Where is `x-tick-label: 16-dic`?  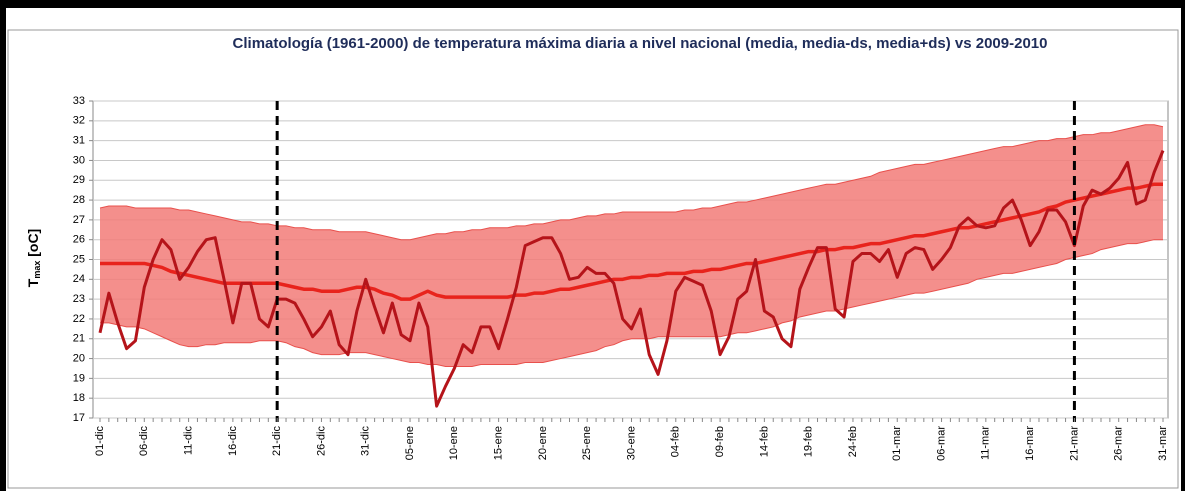 x-tick-label: 16-dic is located at coordinates (233, 441).